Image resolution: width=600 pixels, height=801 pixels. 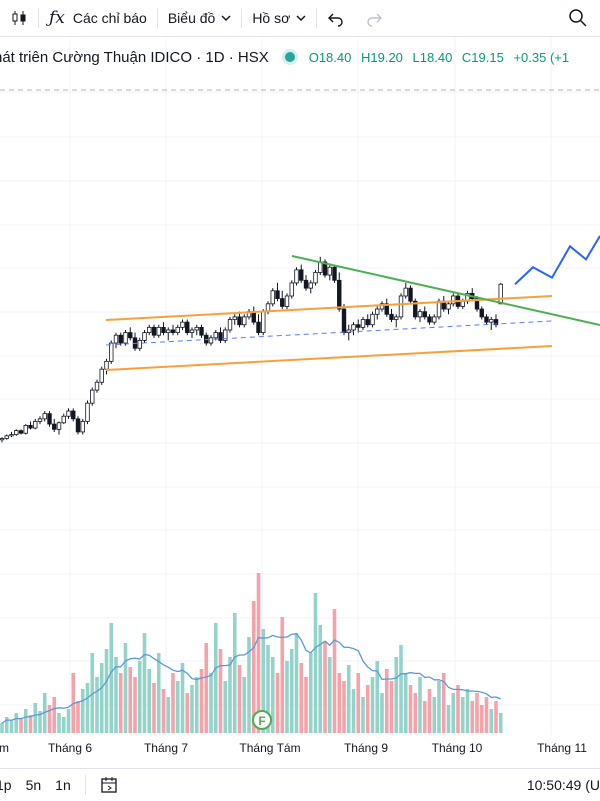 I want to click on quick-search-button, so click(x=579, y=18).